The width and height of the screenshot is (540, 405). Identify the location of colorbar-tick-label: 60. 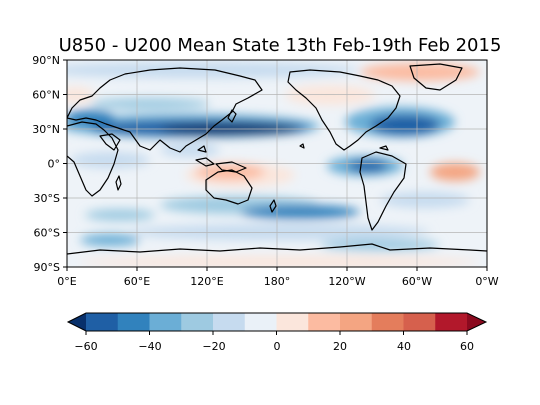
(467, 346).